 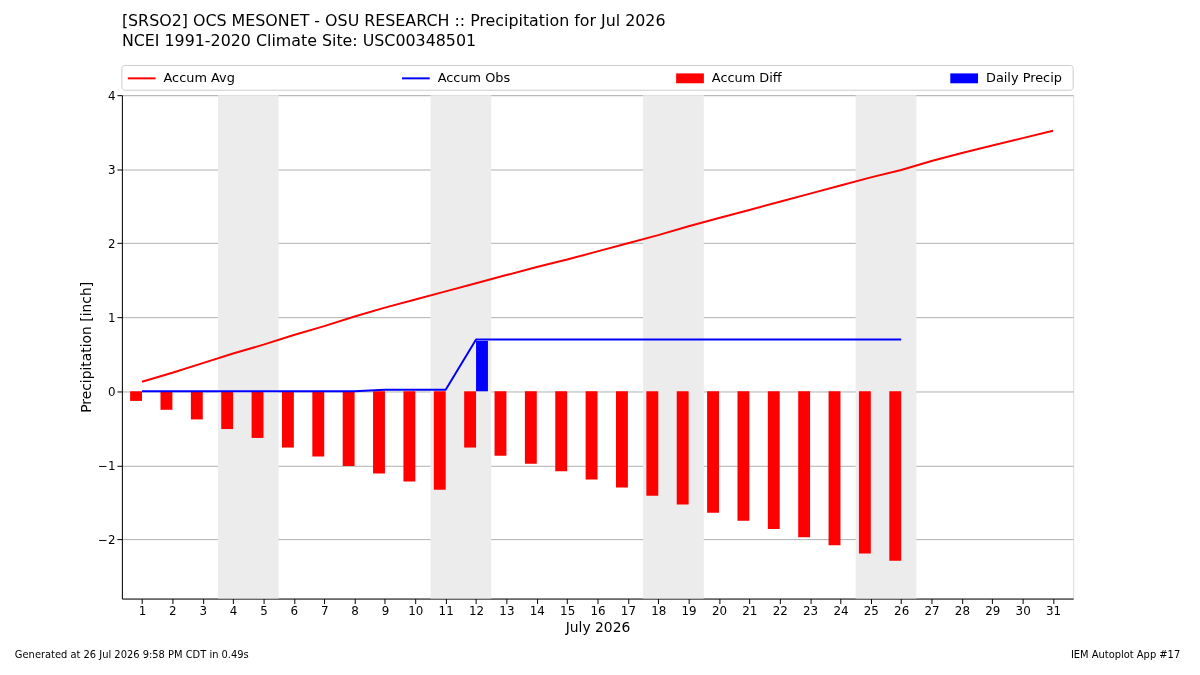 I want to click on x-tick-label: 6, so click(x=294, y=610).